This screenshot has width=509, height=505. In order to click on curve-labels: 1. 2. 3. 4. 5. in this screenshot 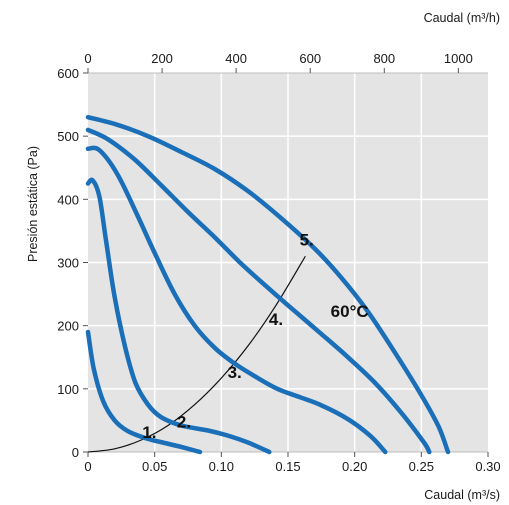, I will do `click(228, 336)`.